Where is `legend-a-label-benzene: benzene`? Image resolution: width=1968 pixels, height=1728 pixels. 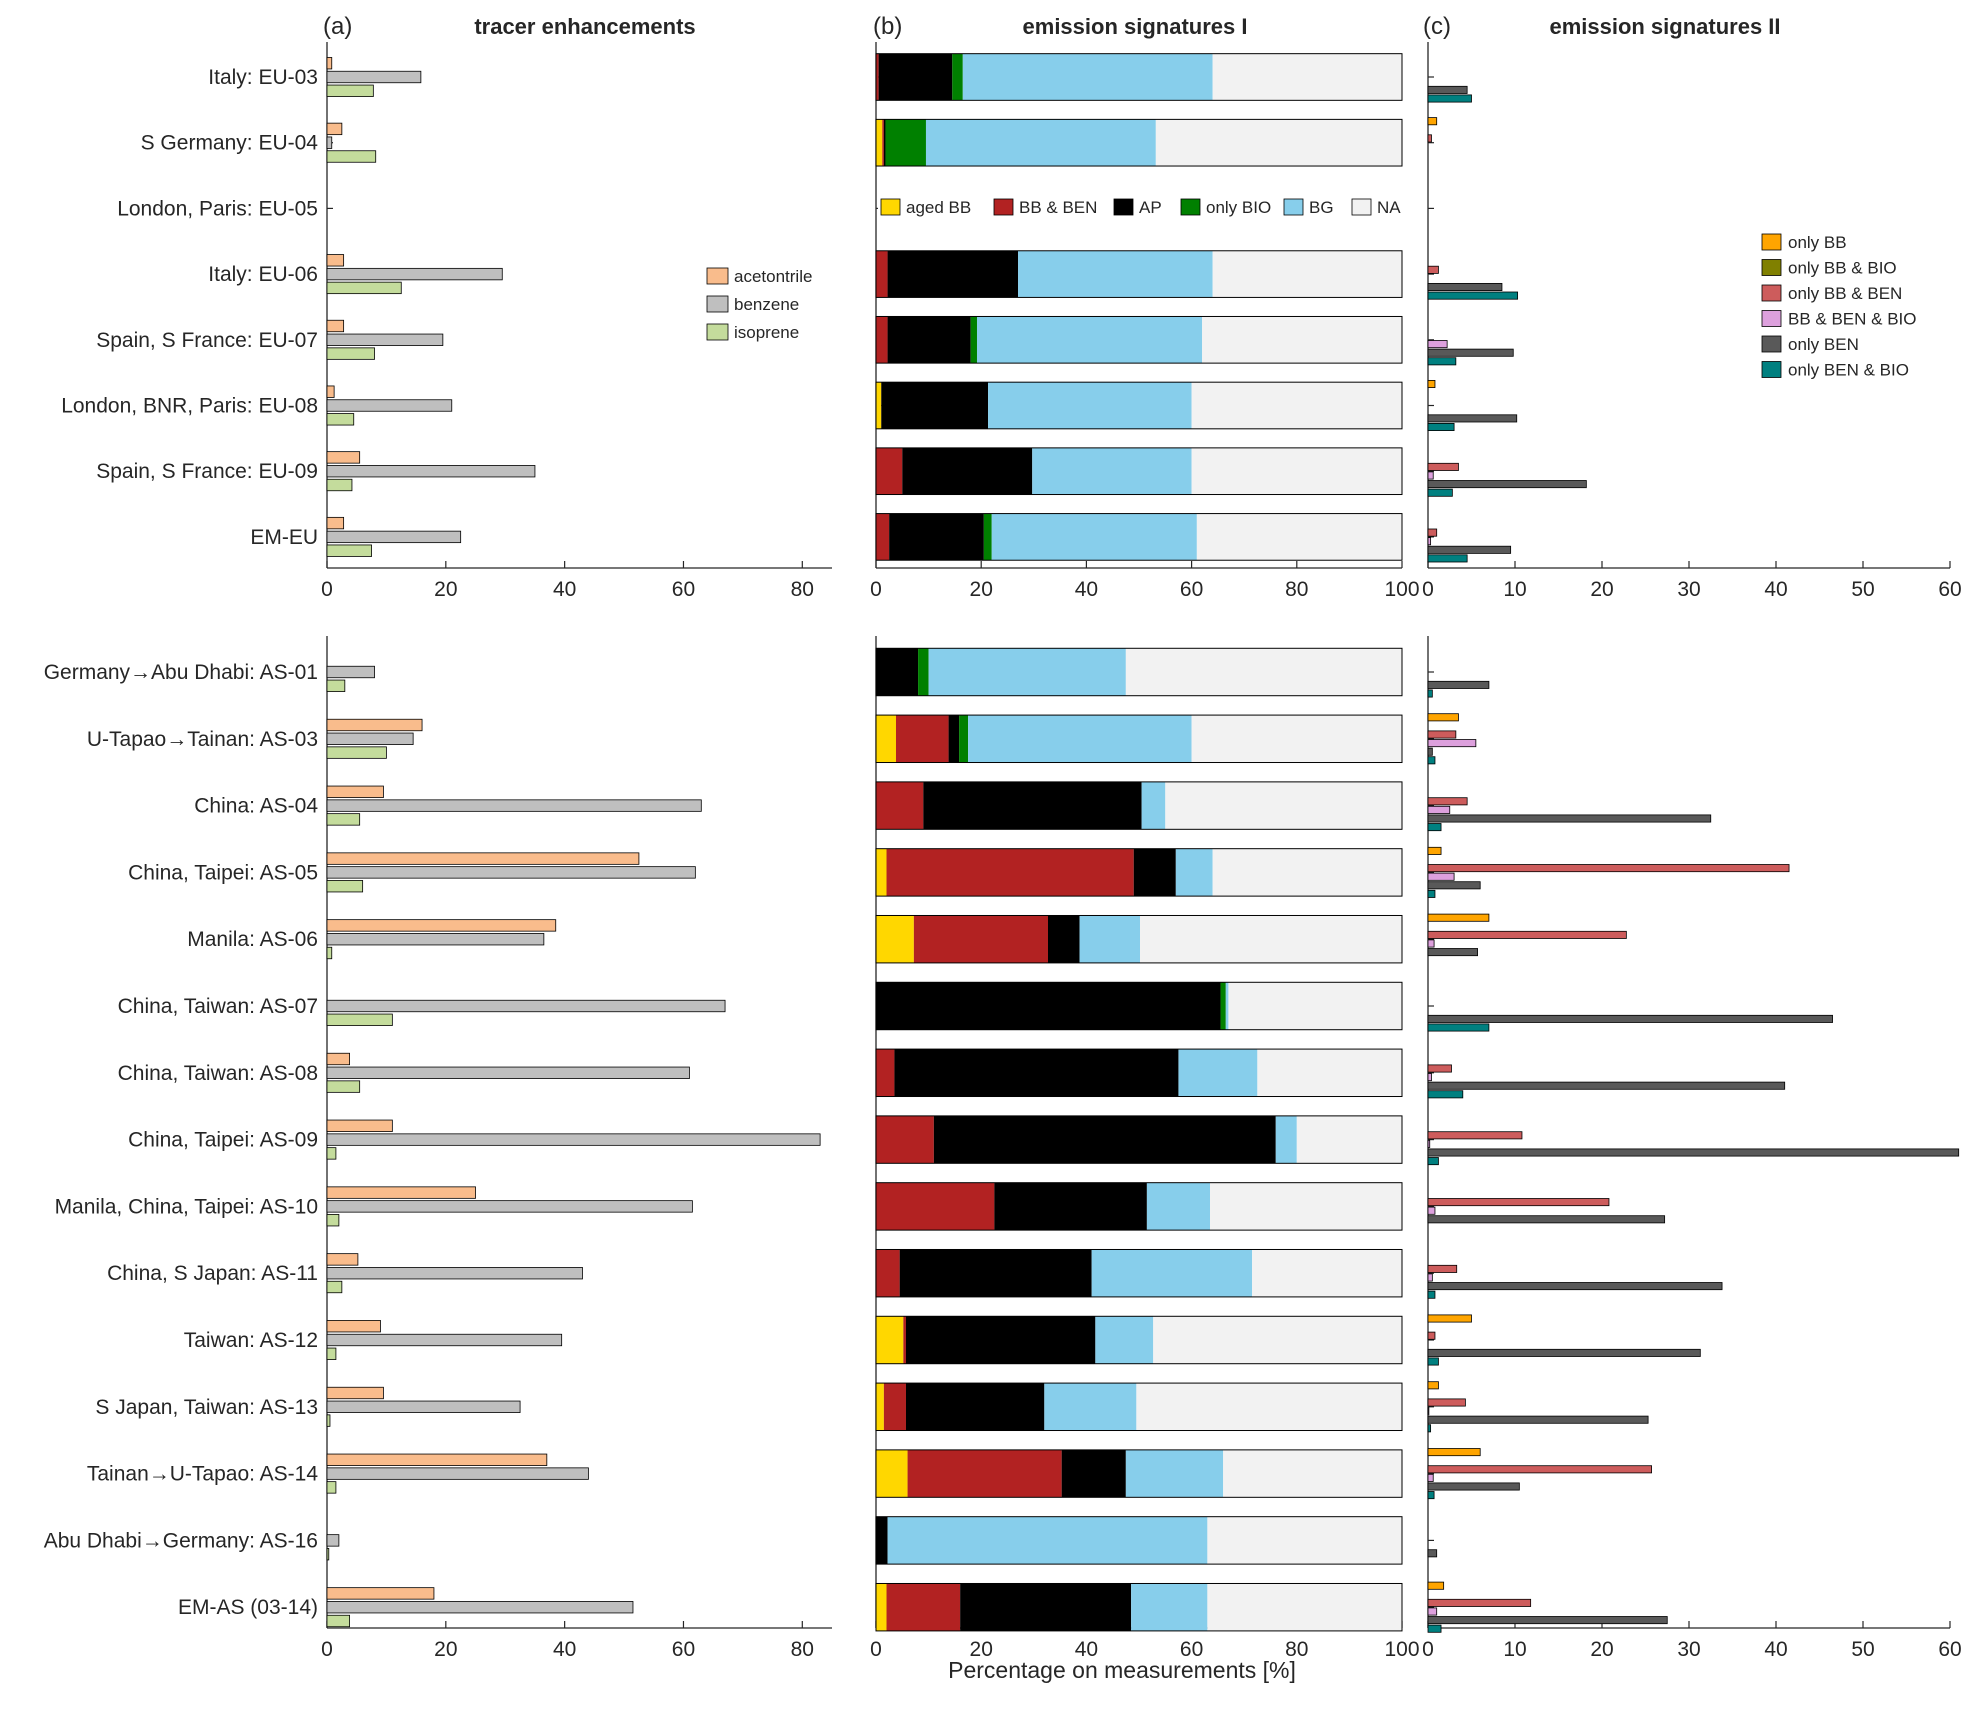 legend-a-label-benzene: benzene is located at coordinates (766, 304).